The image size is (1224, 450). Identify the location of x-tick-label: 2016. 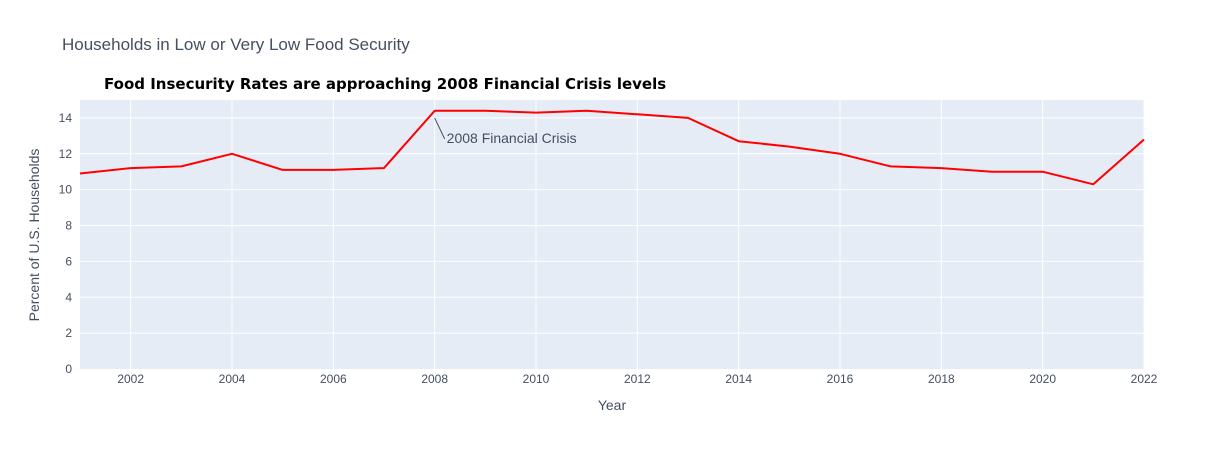
(840, 379).